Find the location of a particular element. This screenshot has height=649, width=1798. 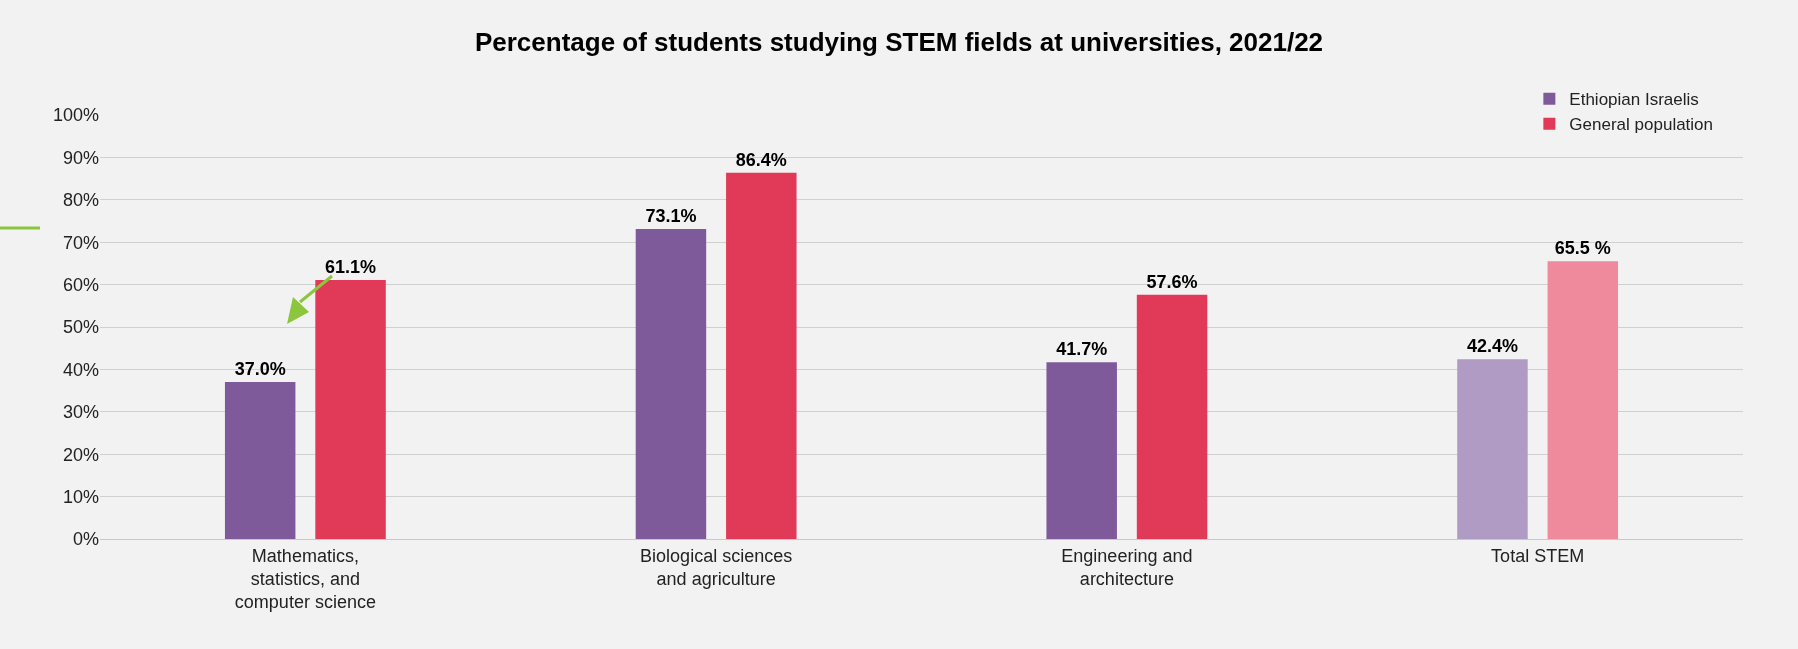

x-tick-label: Total STEM is located at coordinates (1538, 555).